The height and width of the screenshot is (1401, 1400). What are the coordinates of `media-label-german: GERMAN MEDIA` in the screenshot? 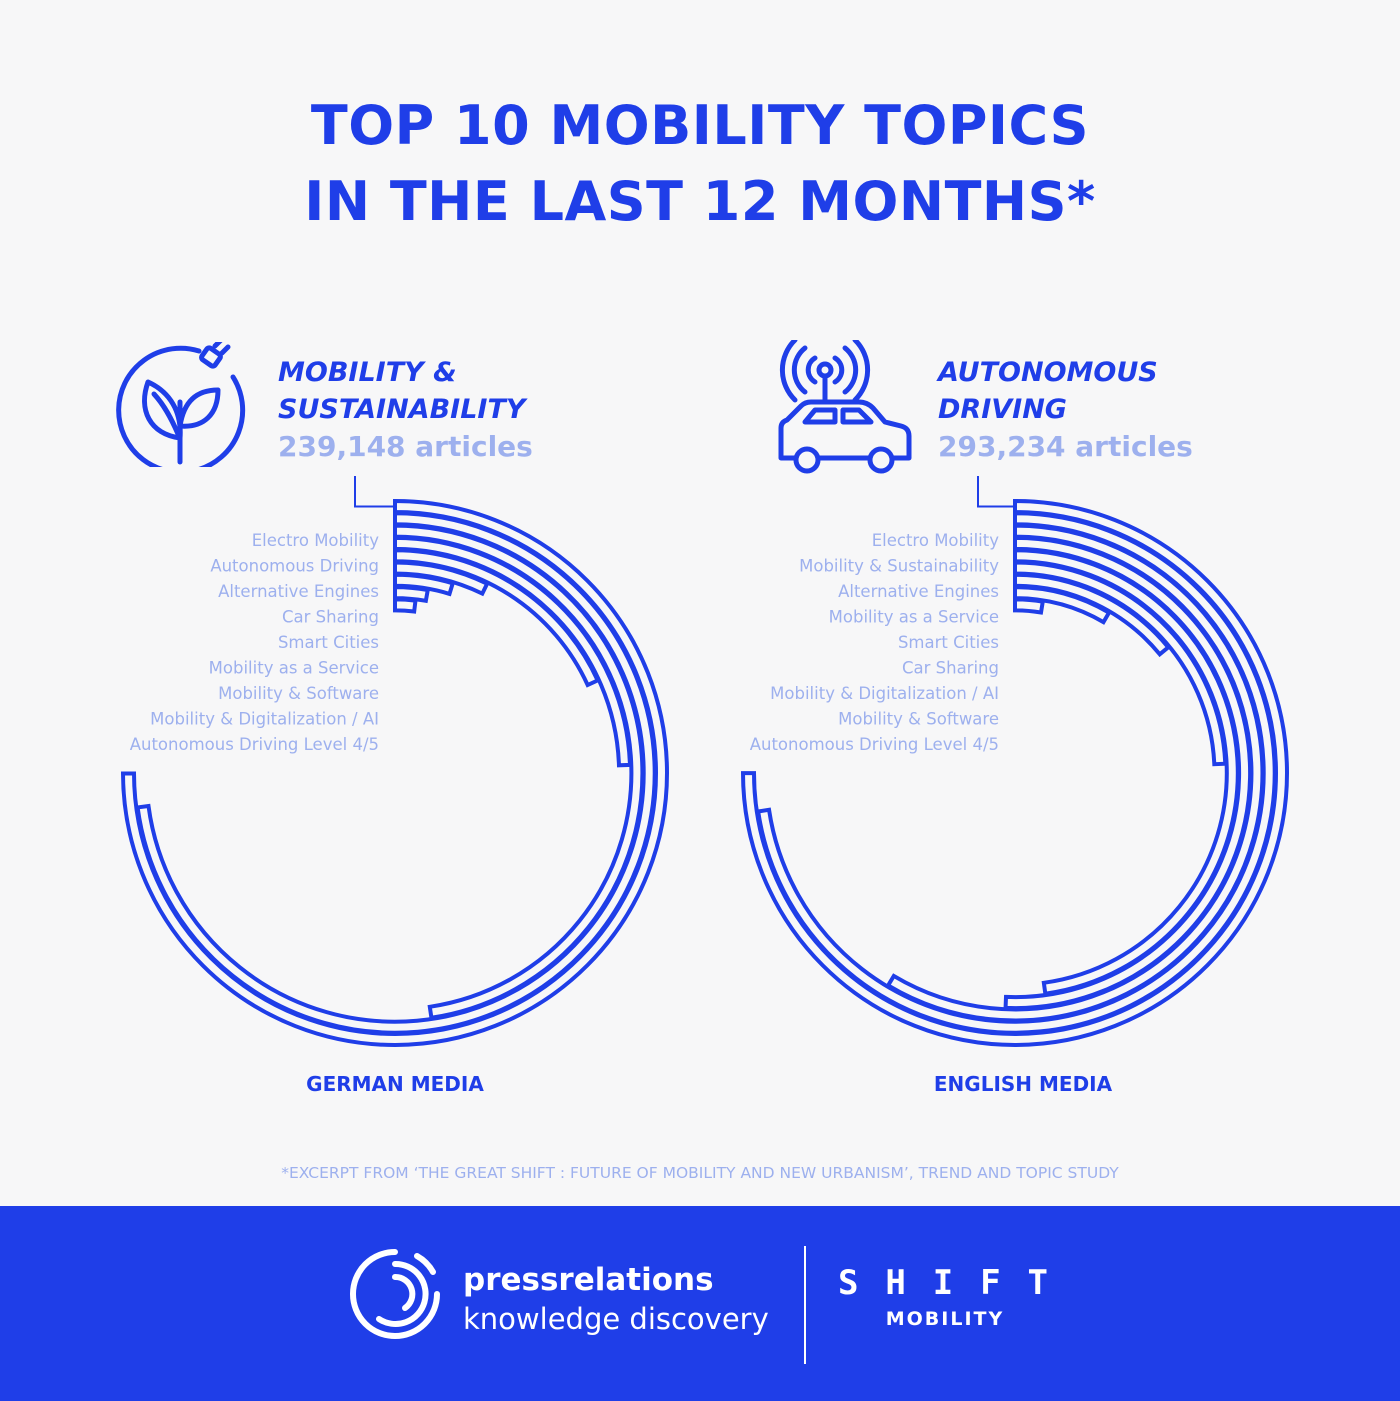 It's located at (395, 1084).